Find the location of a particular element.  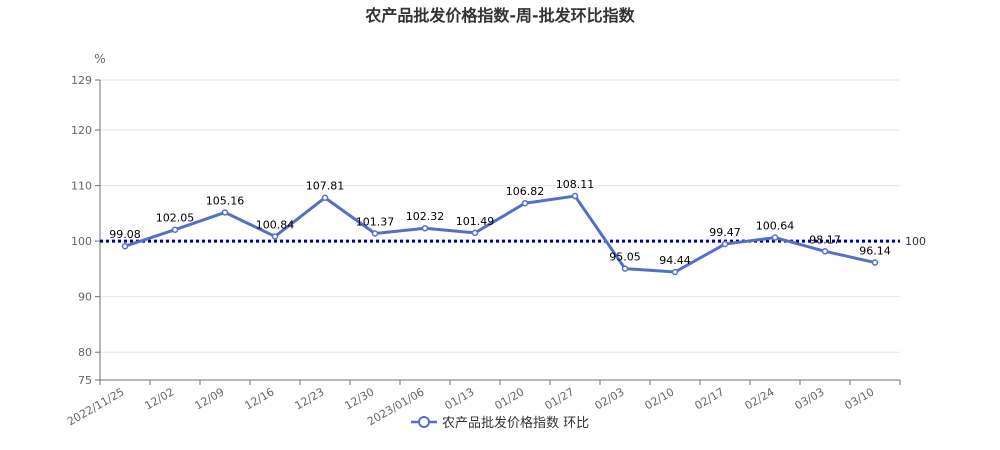

x-tick-label: 02/10 is located at coordinates (660, 398).